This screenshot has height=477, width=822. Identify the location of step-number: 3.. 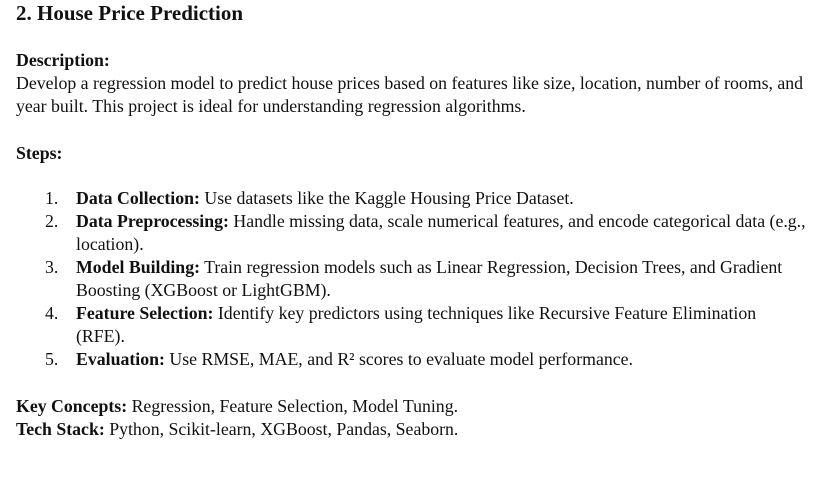
(52, 267).